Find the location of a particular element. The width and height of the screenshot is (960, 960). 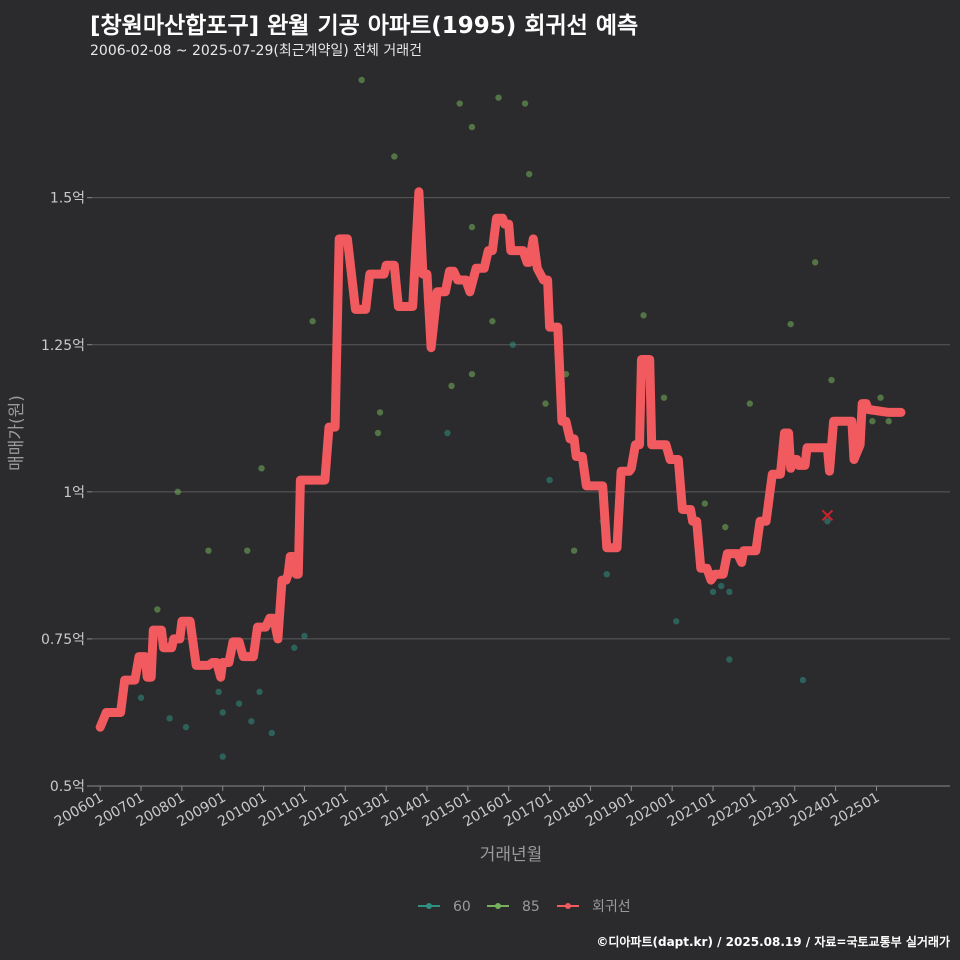

chart-title: [창원마산합포구] 완월 기공 아파트(1995) 회귀선 예측 is located at coordinates (364, 26).